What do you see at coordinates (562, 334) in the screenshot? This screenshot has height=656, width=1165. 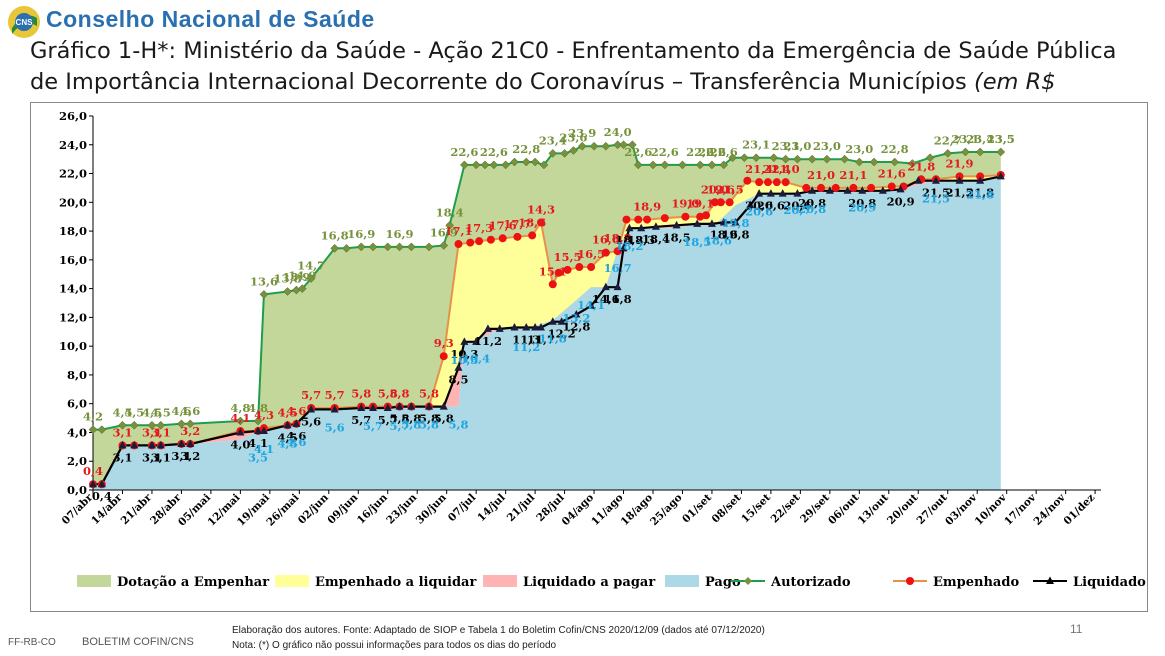 I see `data-label: 12,2` at bounding box center [562, 334].